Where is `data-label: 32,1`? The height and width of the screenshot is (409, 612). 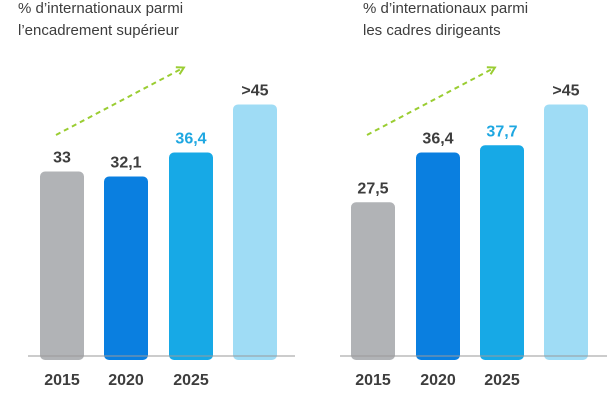 data-label: 32,1 is located at coordinates (125, 163).